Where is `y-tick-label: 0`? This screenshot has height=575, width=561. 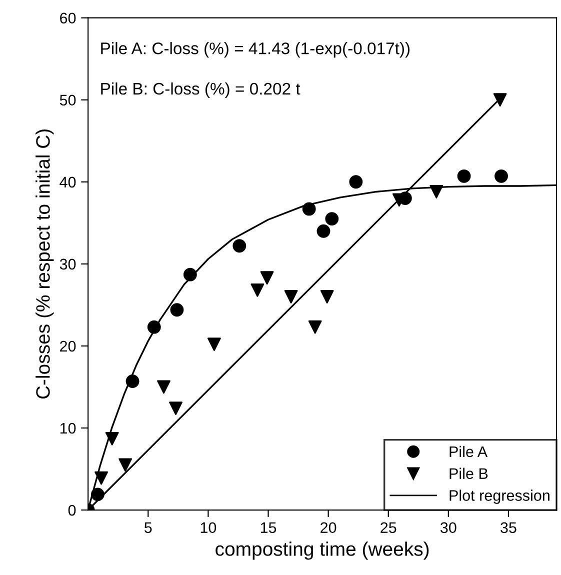
y-tick-label: 0 is located at coordinates (72, 510).